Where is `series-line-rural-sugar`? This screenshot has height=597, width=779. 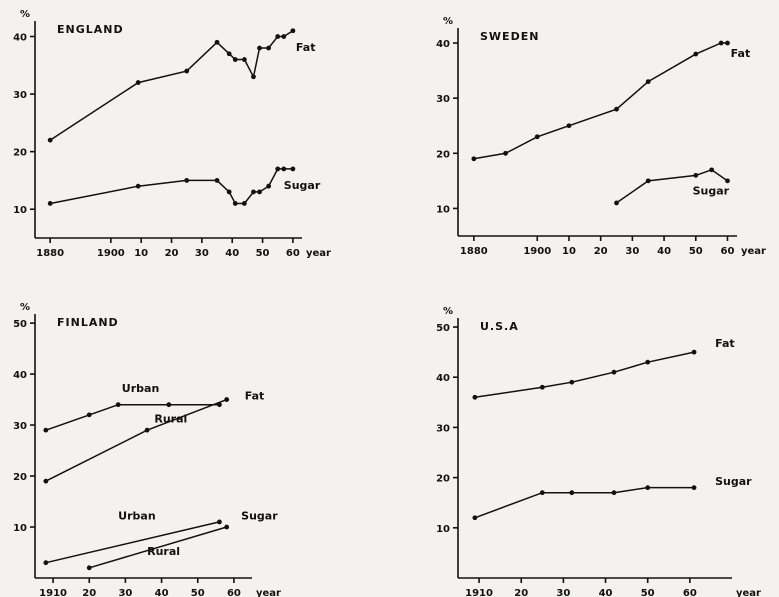 series-line-rural-sugar is located at coordinates (158, 547).